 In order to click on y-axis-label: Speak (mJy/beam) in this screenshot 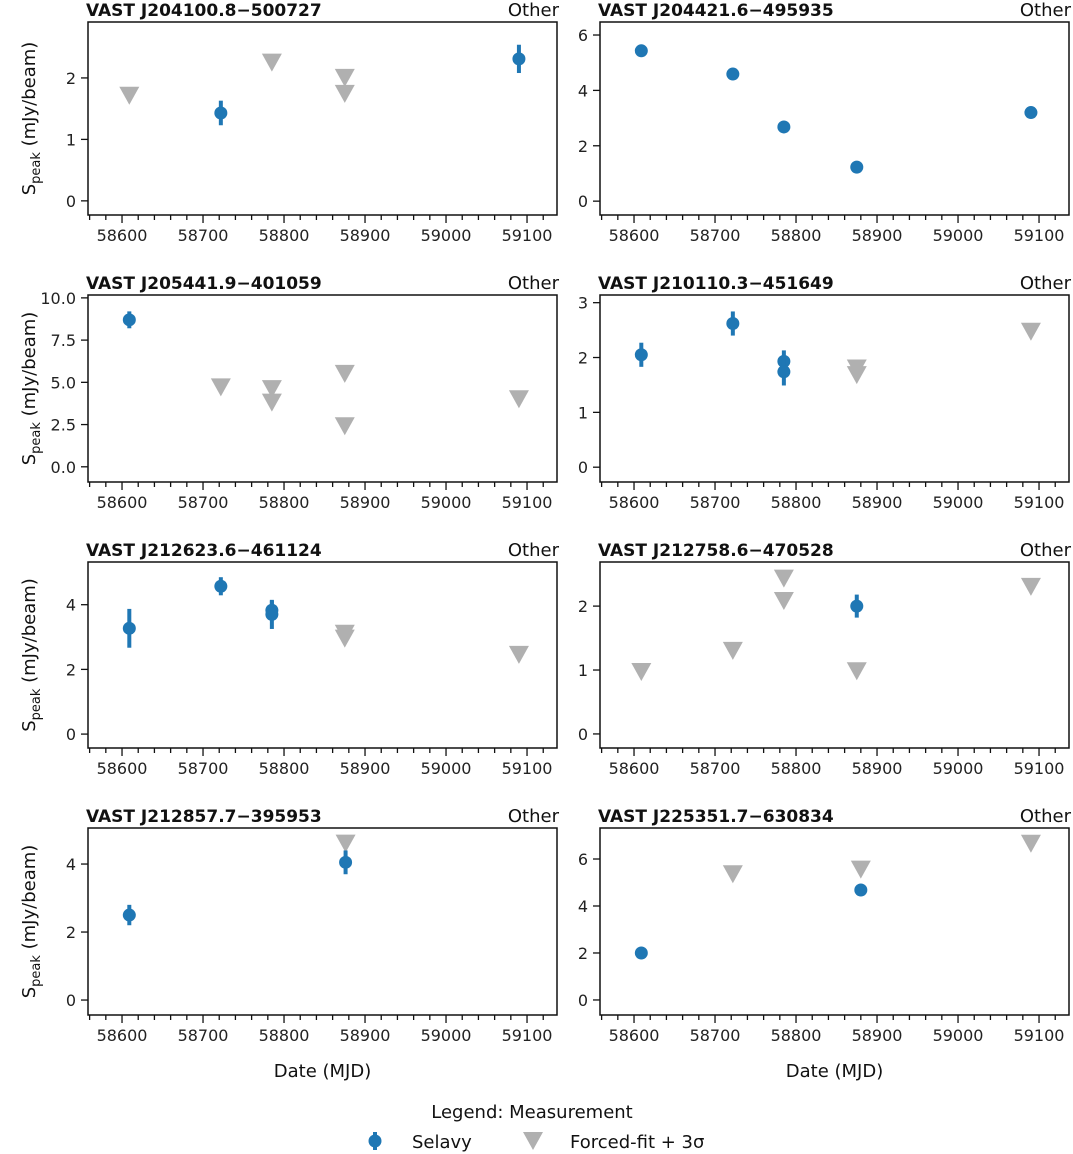, I will do `click(31, 922)`.